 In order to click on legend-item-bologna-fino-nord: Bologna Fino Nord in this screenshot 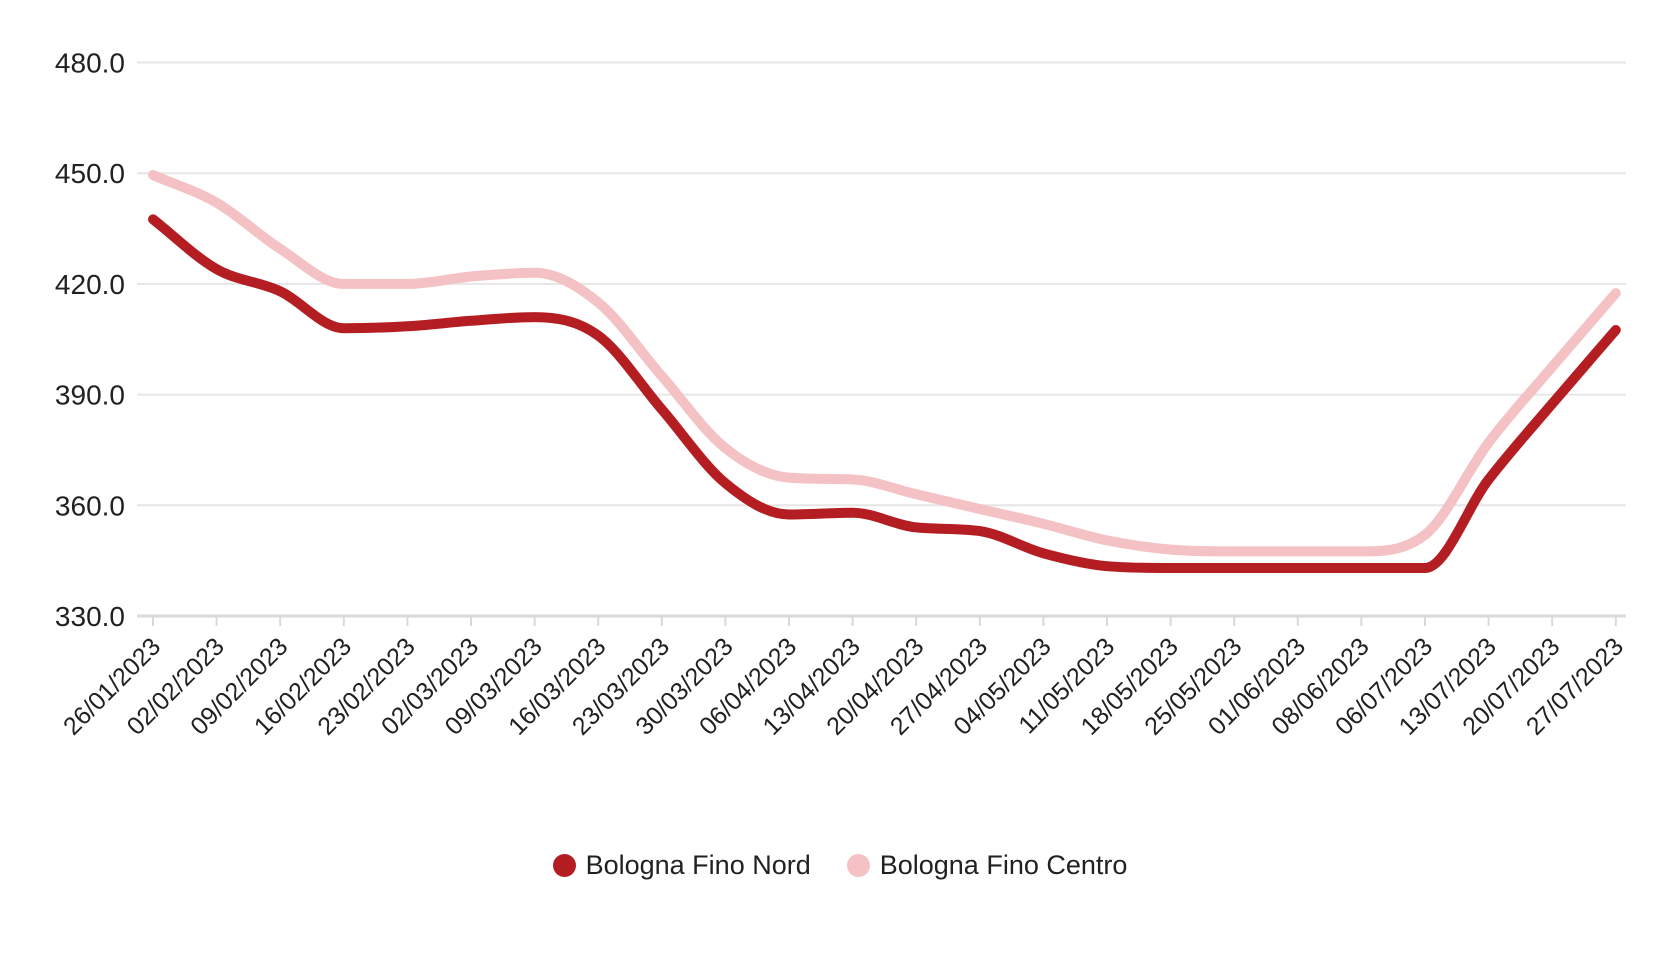, I will do `click(681, 865)`.